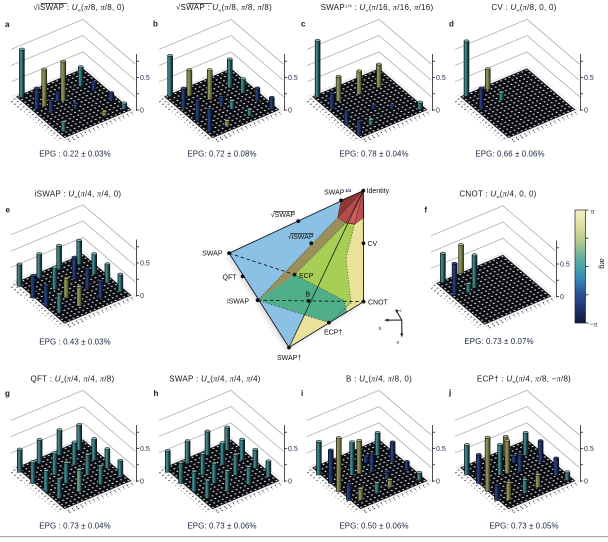 The image size is (608, 542). What do you see at coordinates (449, 392) in the screenshot?
I see `svg-text: j` at bounding box center [449, 392].